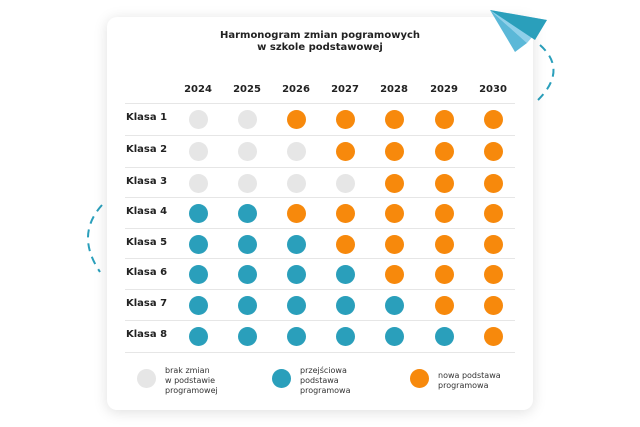 Image resolution: width=640 pixels, height=427 pixels. What do you see at coordinates (444, 89) in the screenshot?
I see `year-header: 2029` at bounding box center [444, 89].